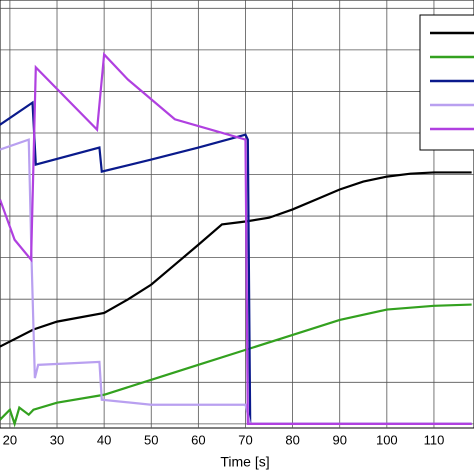 This screenshot has height=474, width=474. I want to click on x-tick-label: 100, so click(387, 439).